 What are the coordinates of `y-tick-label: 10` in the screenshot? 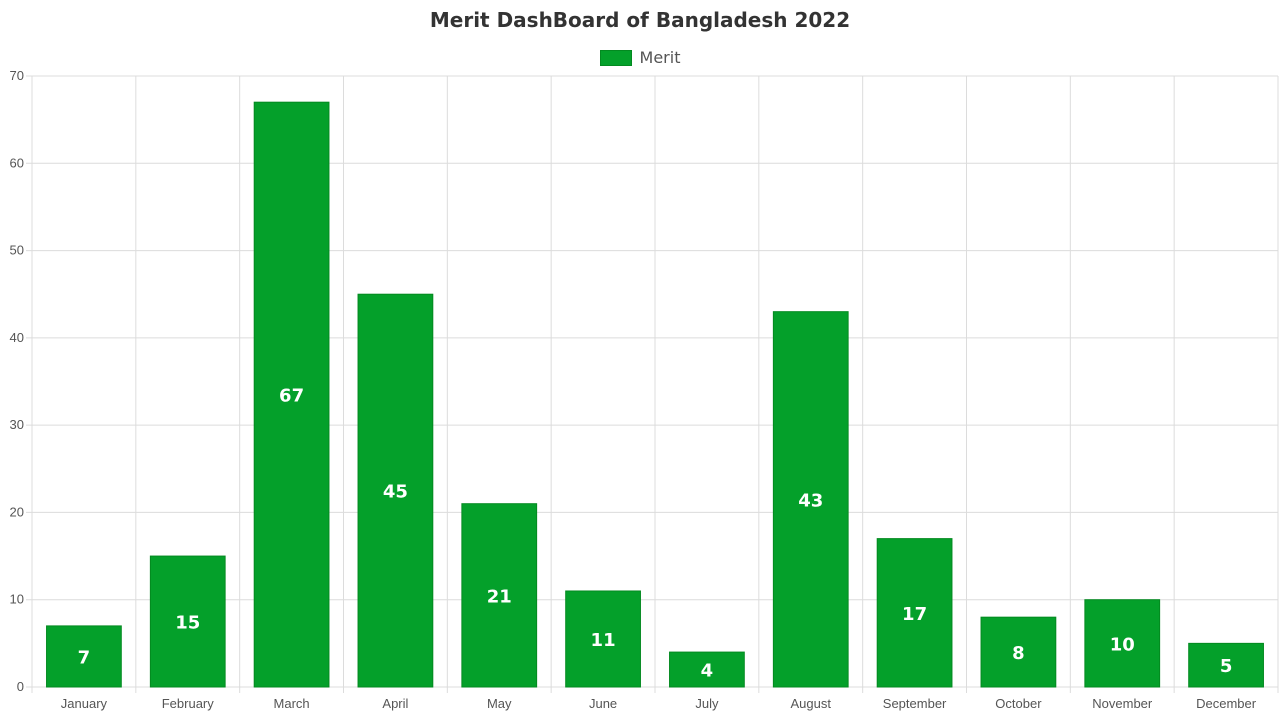 It's located at (17, 599).